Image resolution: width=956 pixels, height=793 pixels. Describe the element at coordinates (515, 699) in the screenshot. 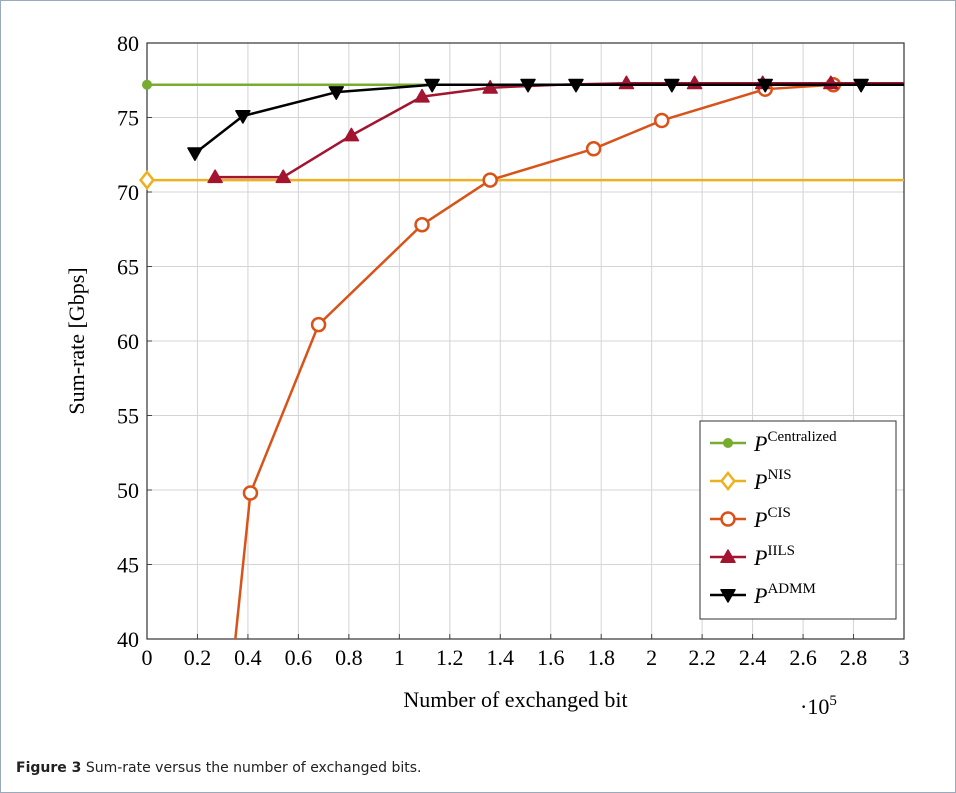

I see `x-axis-label: Number of exchanged bit` at that location.